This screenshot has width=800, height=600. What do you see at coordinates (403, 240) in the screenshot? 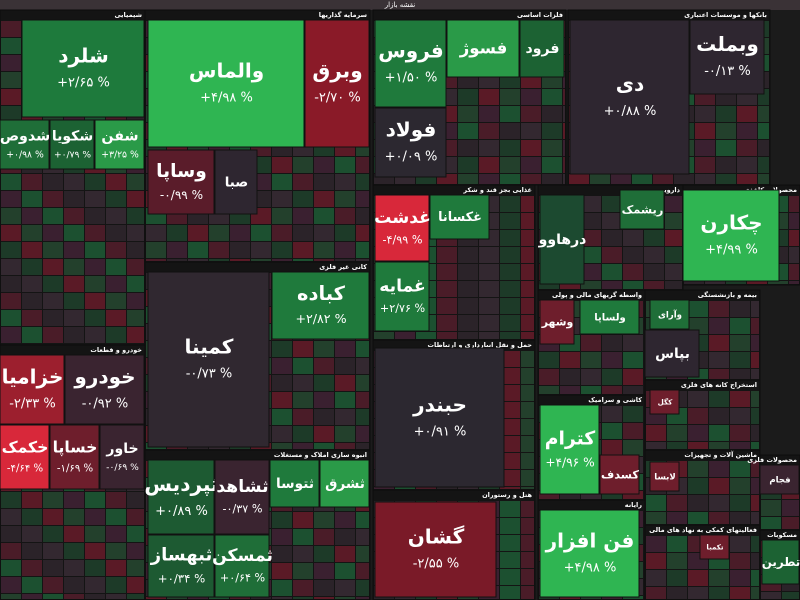
I see `stock-change: -۴/۹۹ %` at bounding box center [403, 240].